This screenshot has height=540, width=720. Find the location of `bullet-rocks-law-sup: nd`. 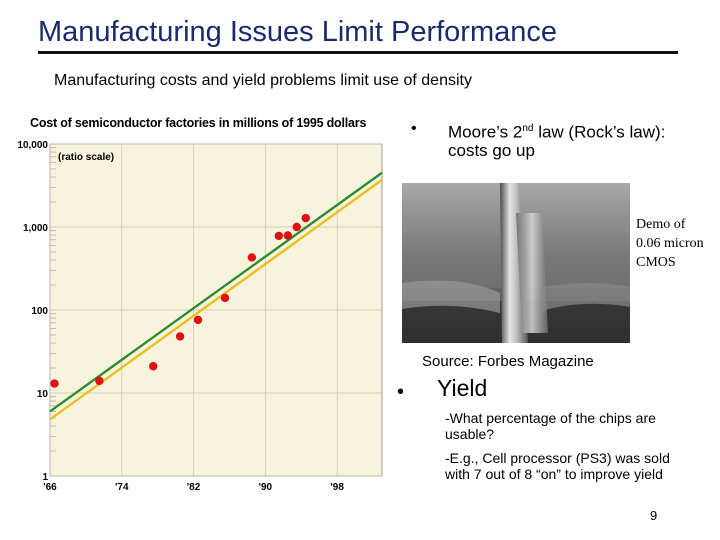

bullet-rocks-law-sup: nd is located at coordinates (528, 128).